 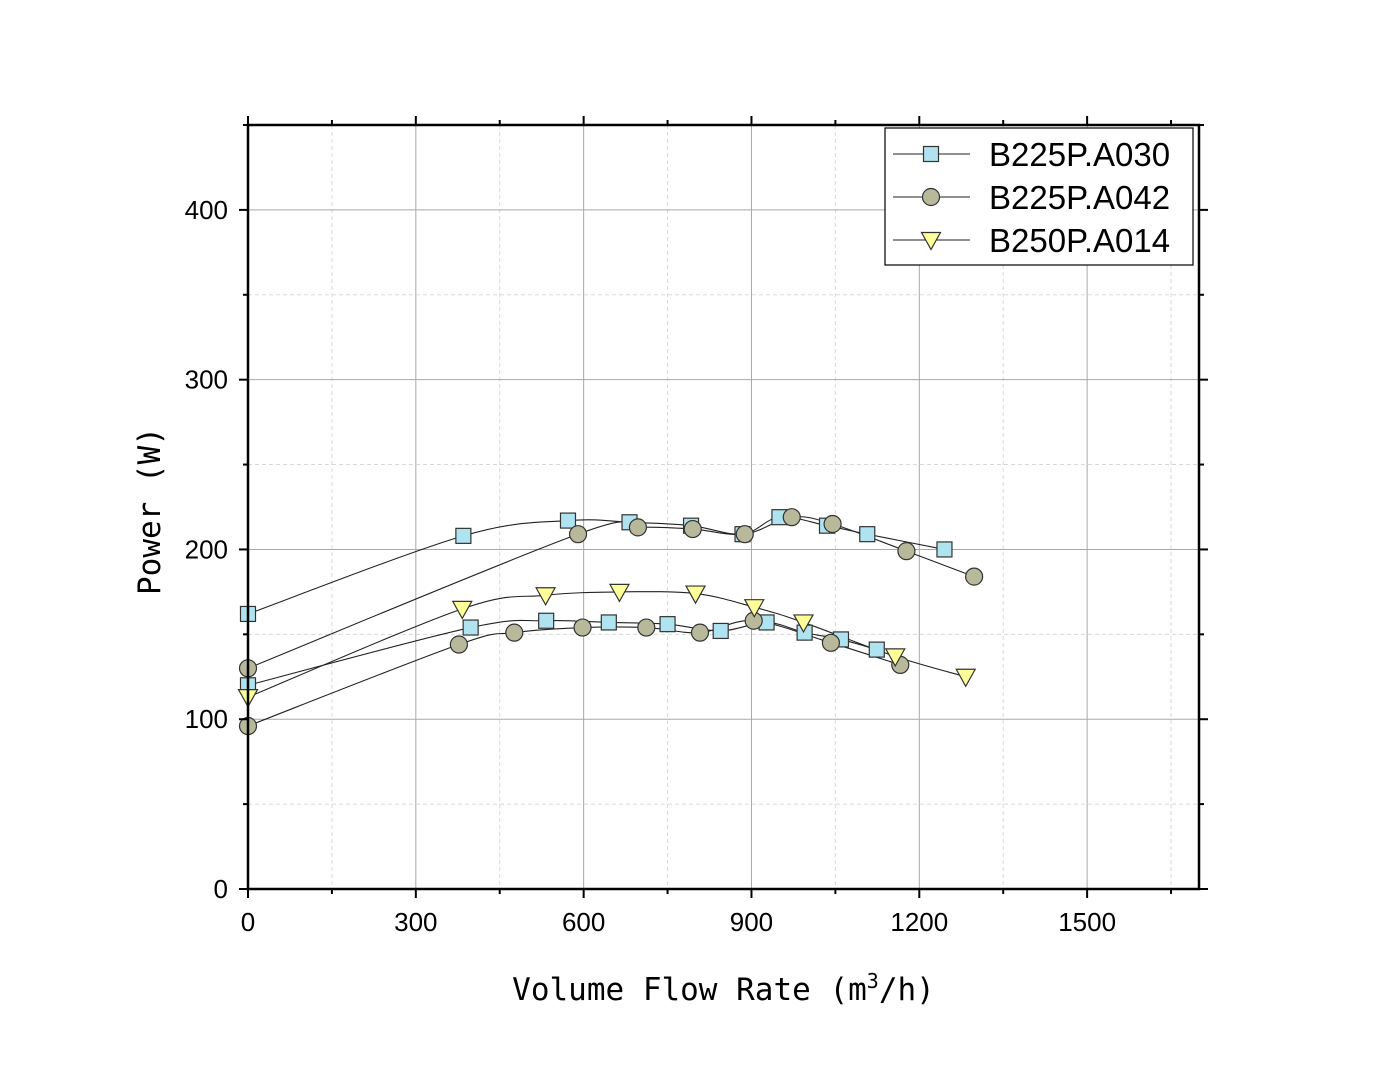 I want to click on legend-marker-b225p-a030, so click(x=931, y=154).